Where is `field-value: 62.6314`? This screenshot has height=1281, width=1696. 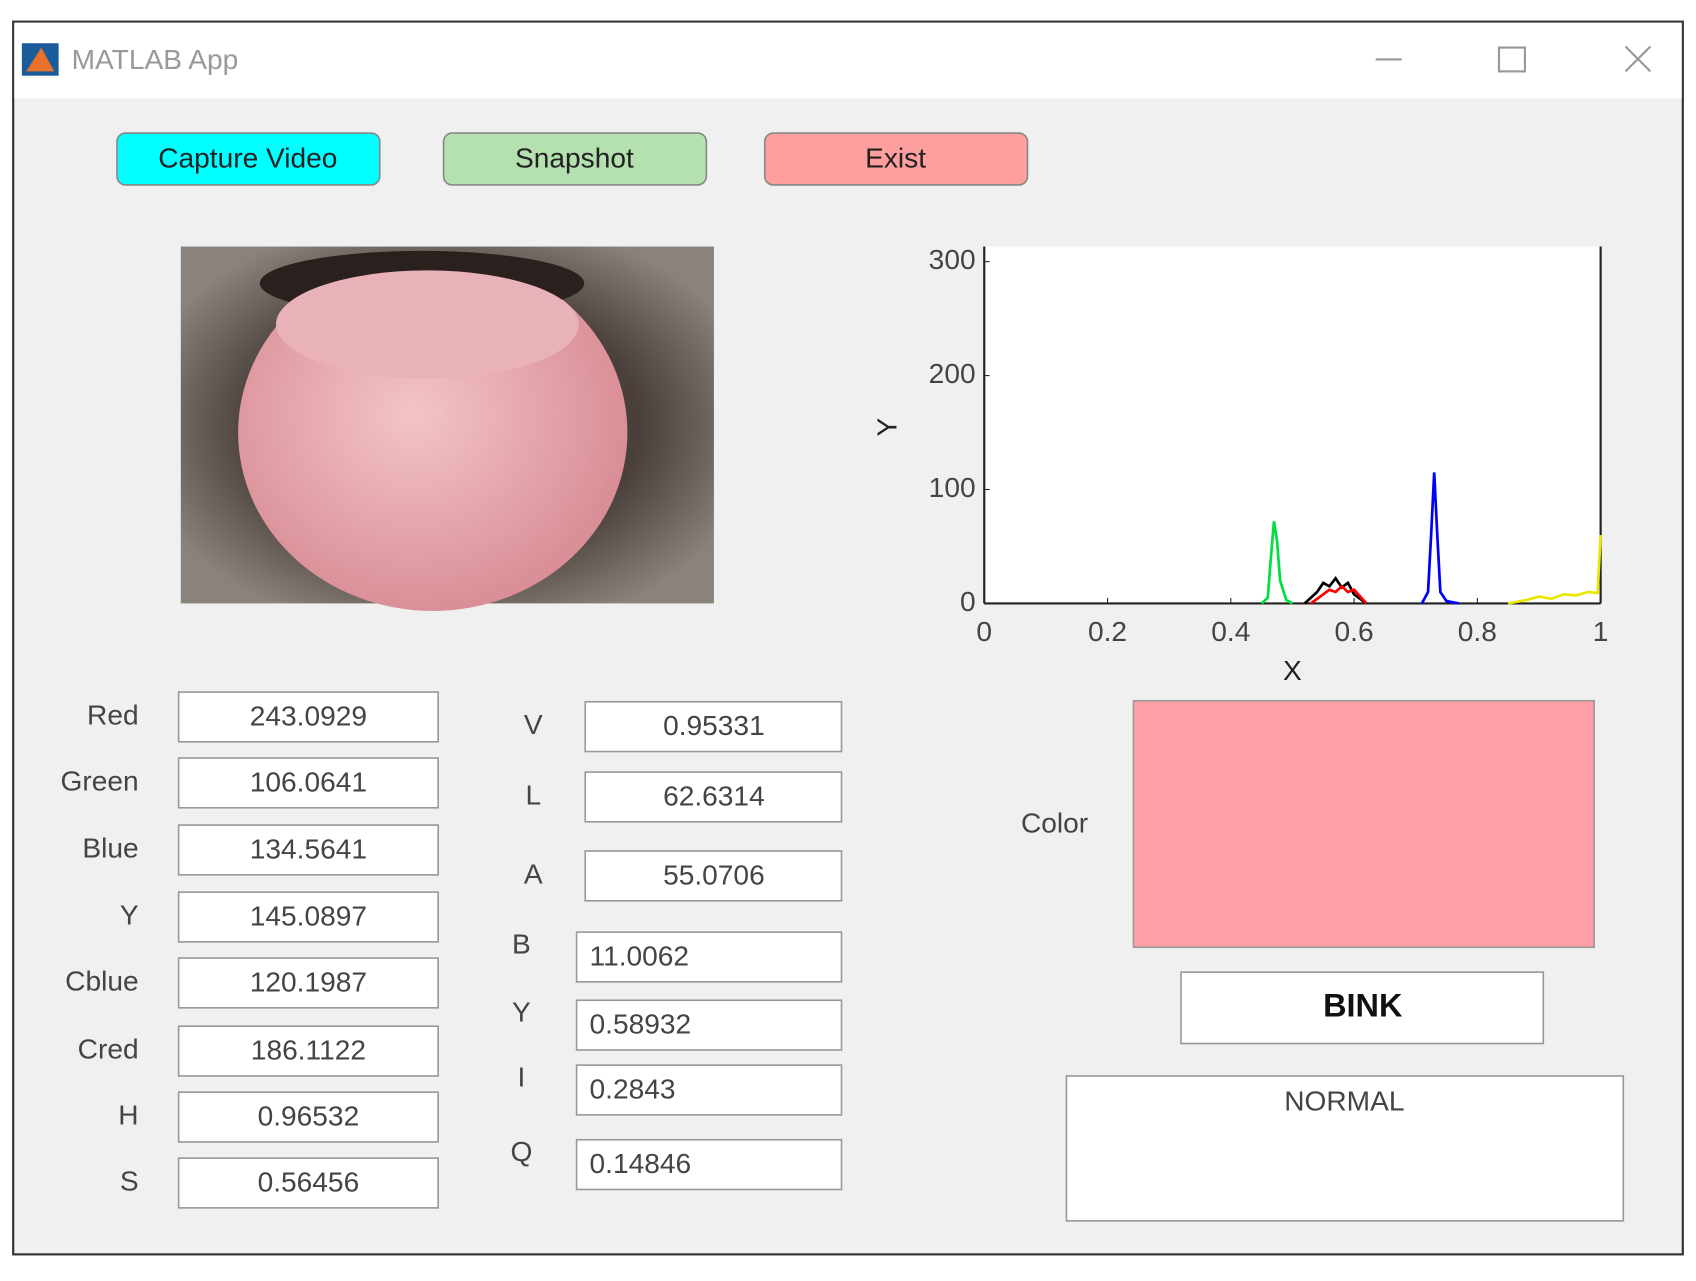 field-value: 62.6314 is located at coordinates (714, 795).